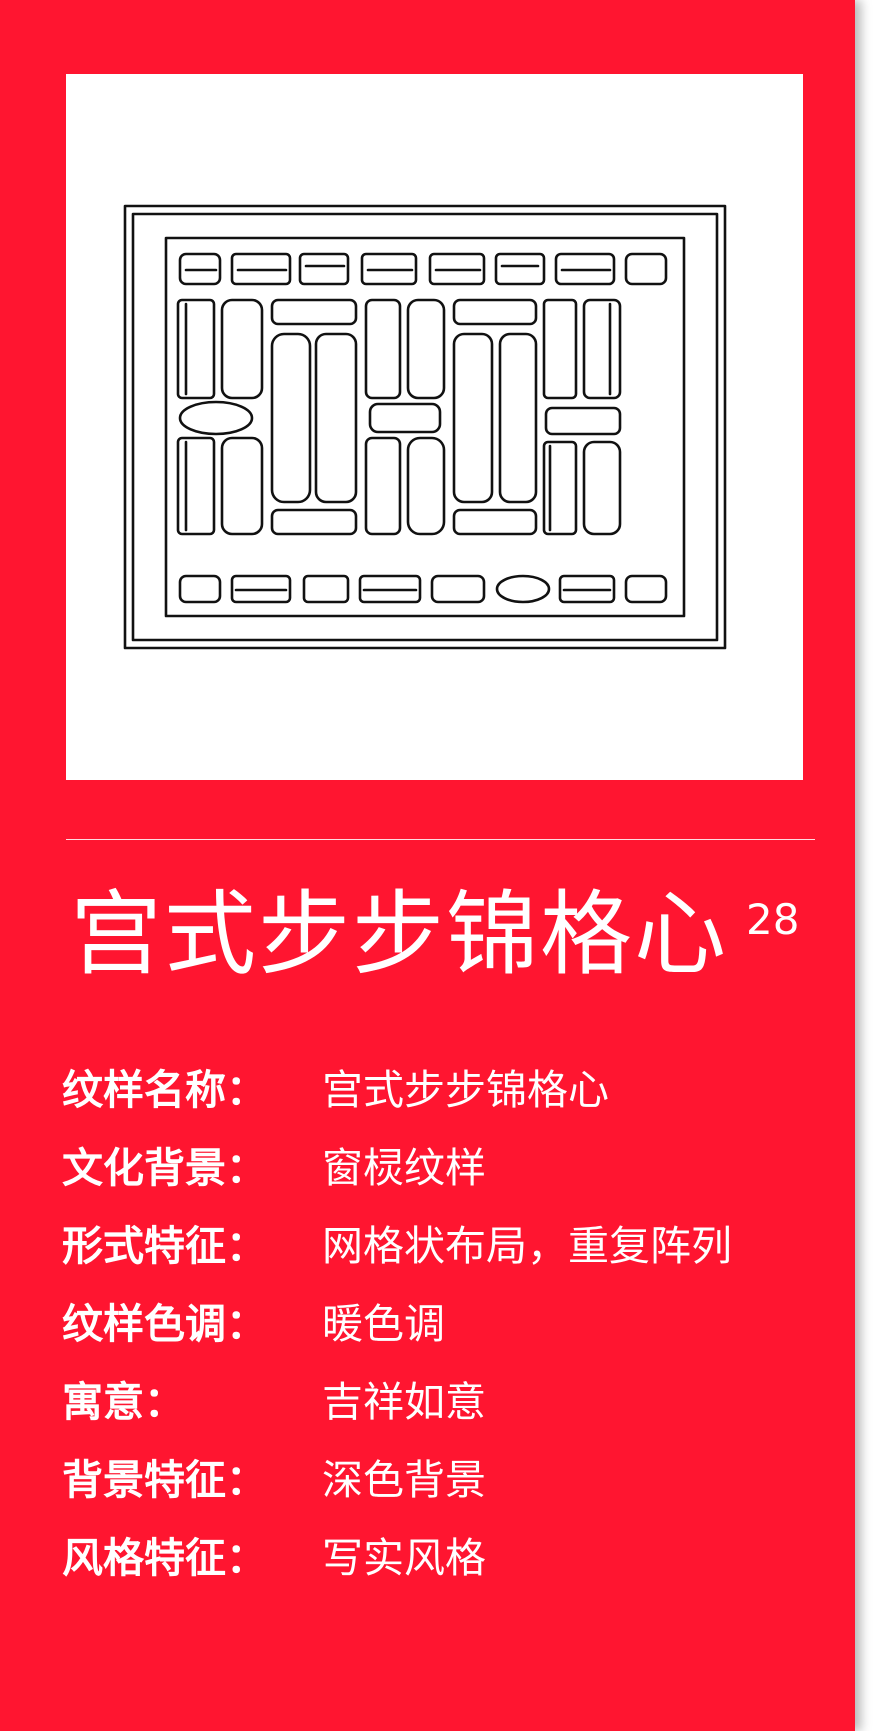 Image resolution: width=873 pixels, height=1731 pixels. What do you see at coordinates (383, 1324) in the screenshot?
I see `attribute-value: 暖色调` at bounding box center [383, 1324].